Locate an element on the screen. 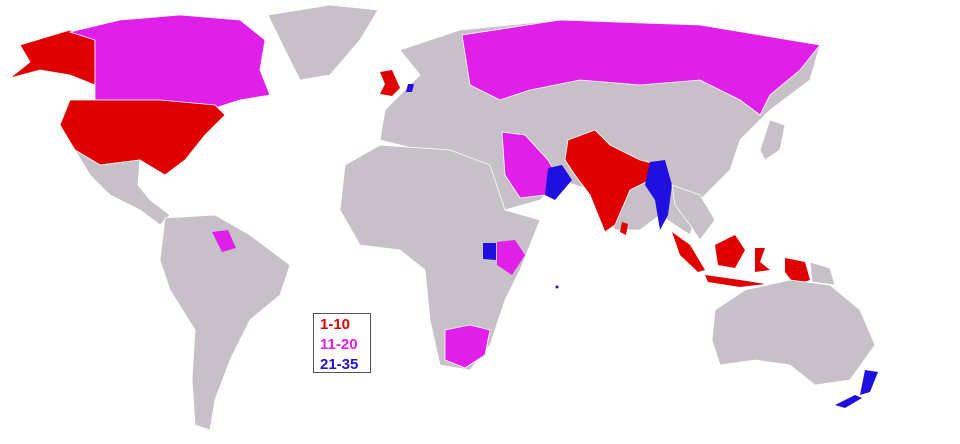  greenland is located at coordinates (323, 42).